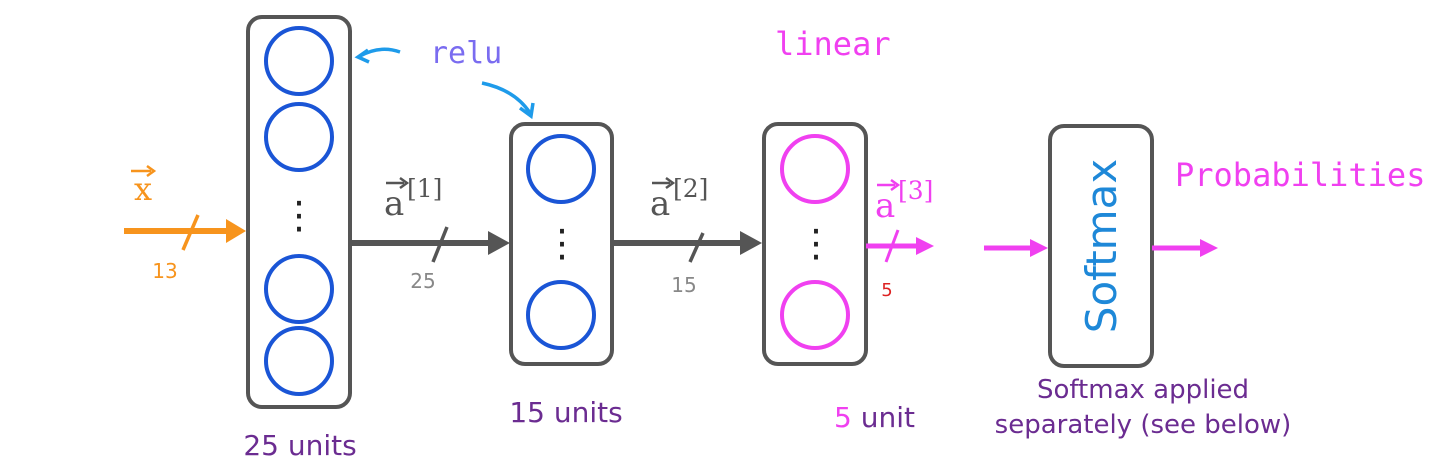 This screenshot has height=467, width=1433. Describe the element at coordinates (566, 275) in the screenshot. I see `layer-2: ⋮ 15 units` at that location.